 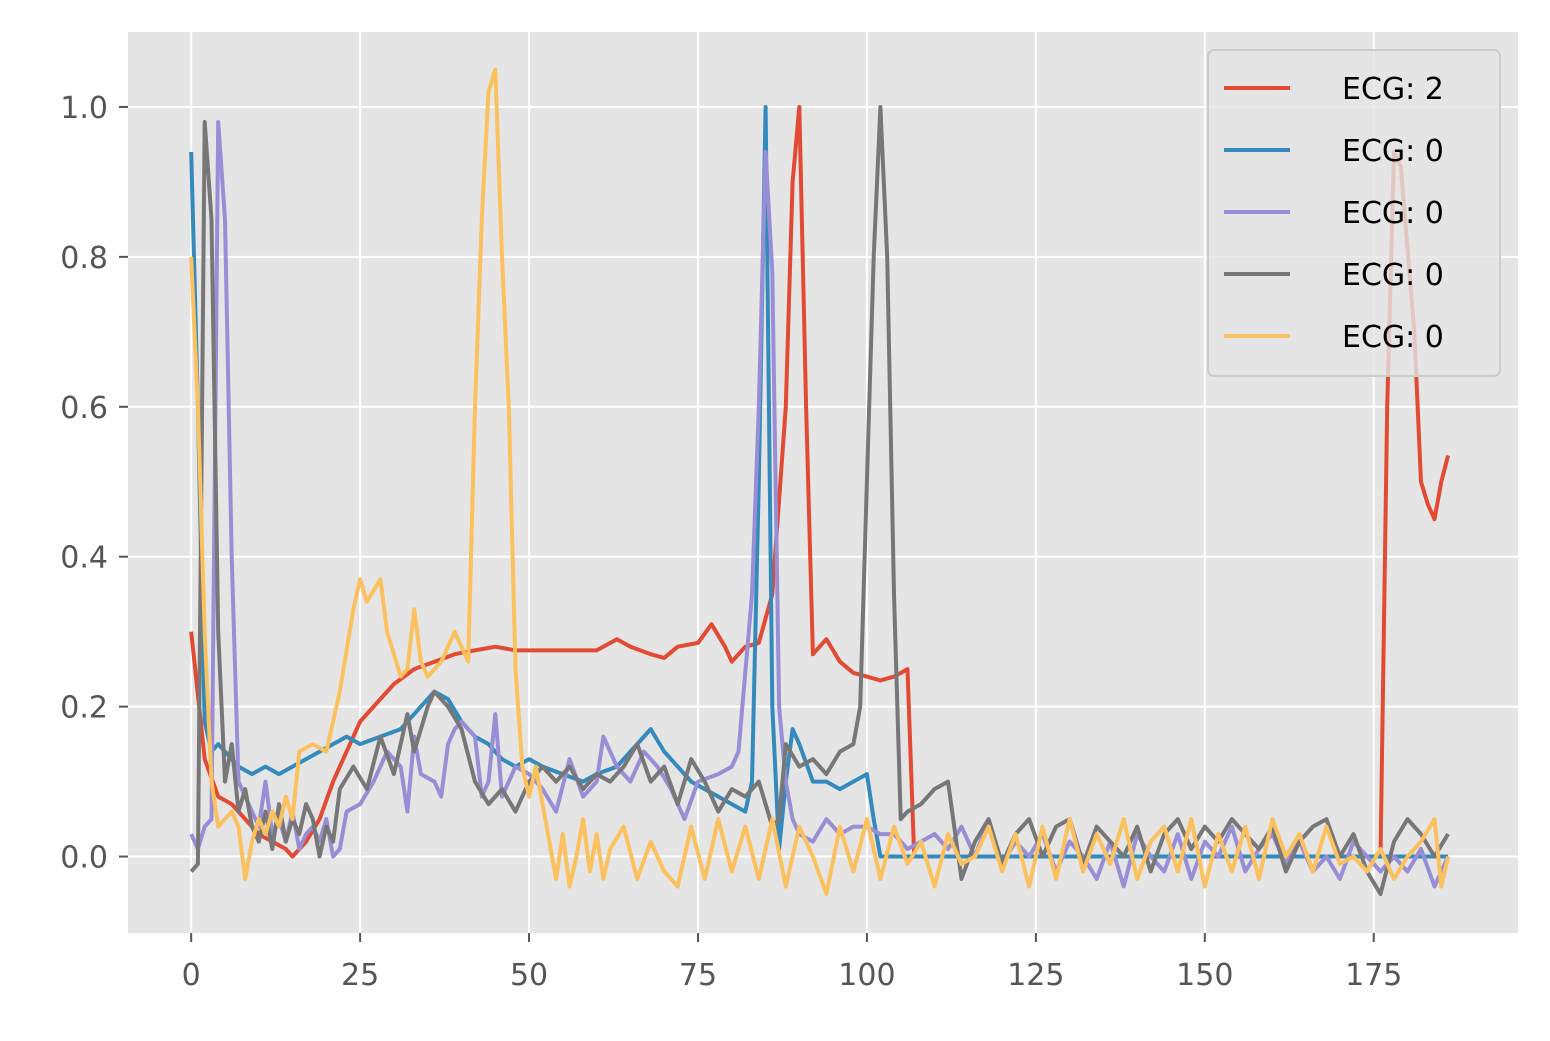 I want to click on y-tick-label: 0.8, so click(x=84, y=258).